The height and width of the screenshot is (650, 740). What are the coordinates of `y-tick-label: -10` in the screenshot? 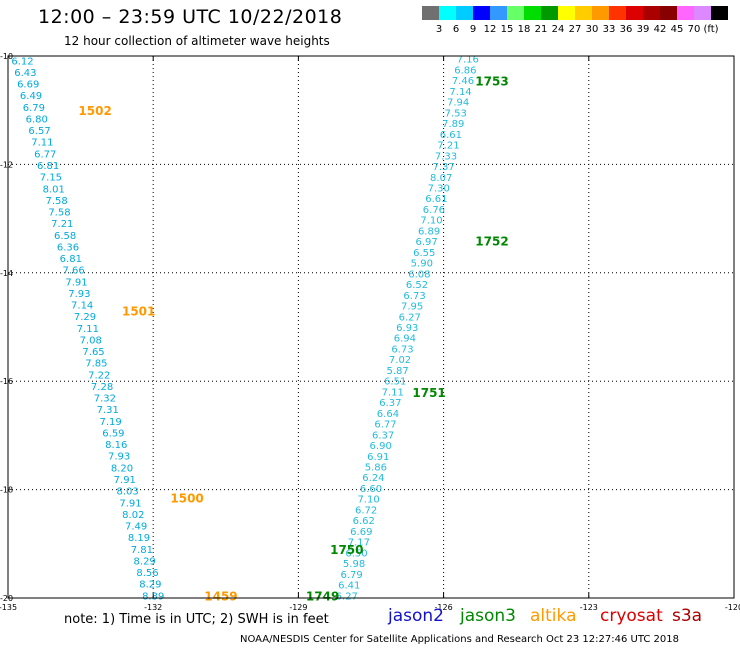 It's located at (6, 56).